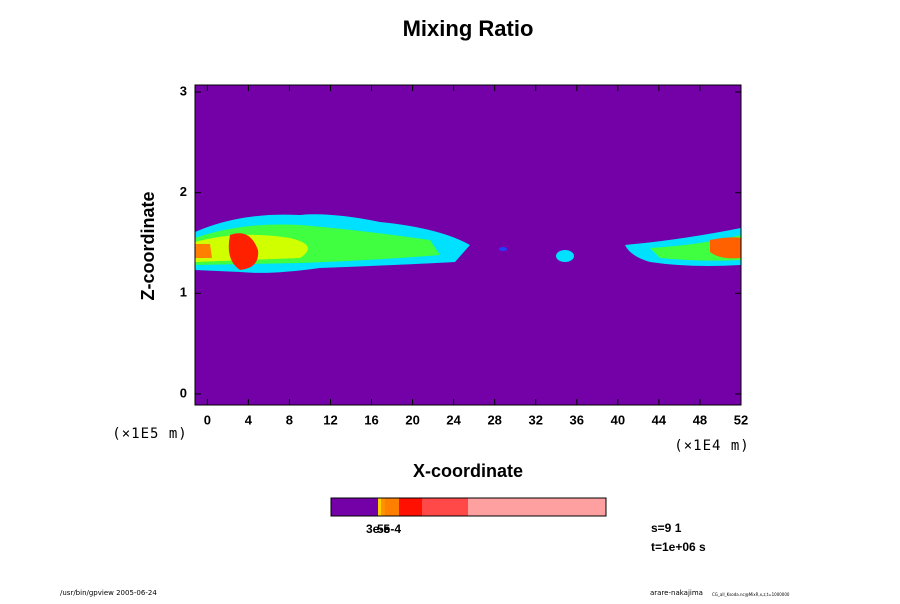  What do you see at coordinates (678, 547) in the screenshot?
I see `note: t=1e+06 s` at bounding box center [678, 547].